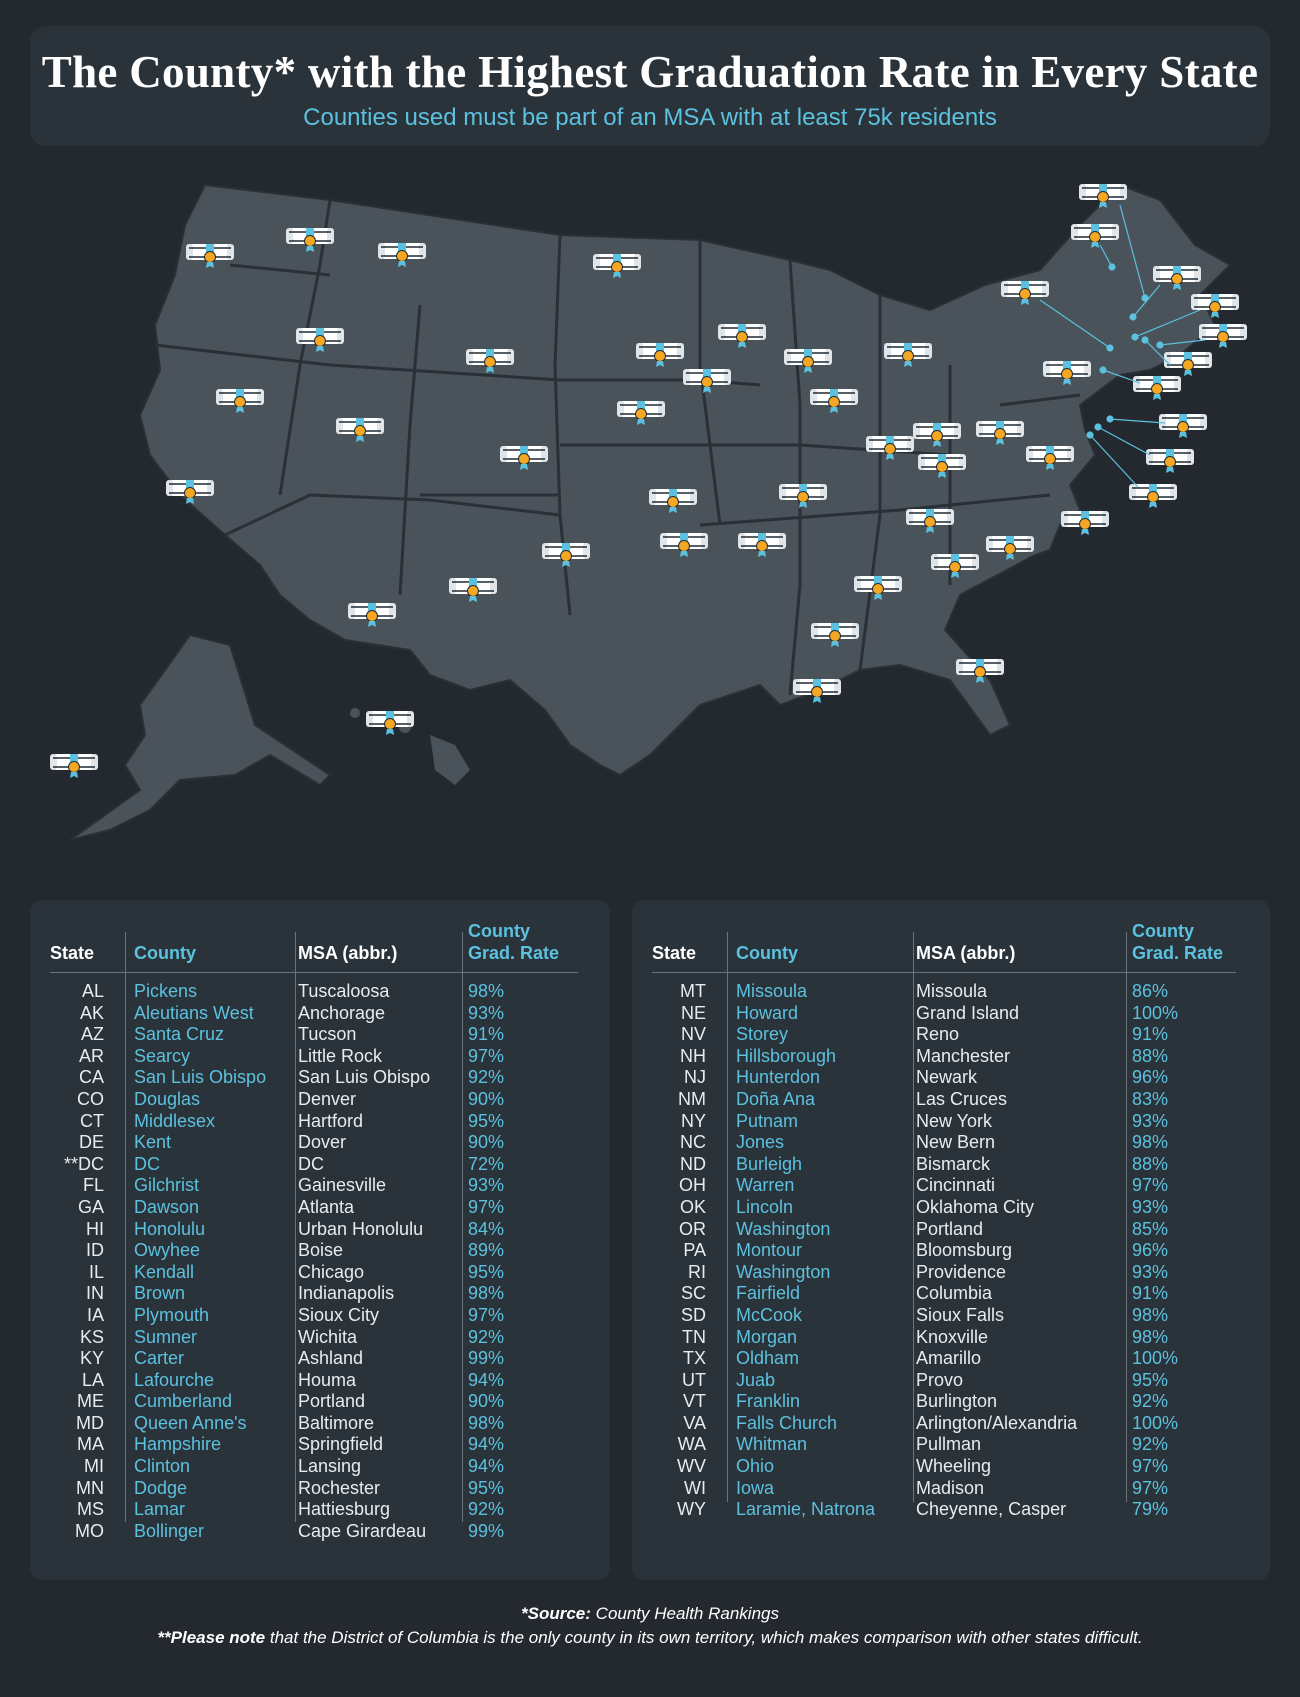  I want to click on cell-state: OK, so click(692, 1206).